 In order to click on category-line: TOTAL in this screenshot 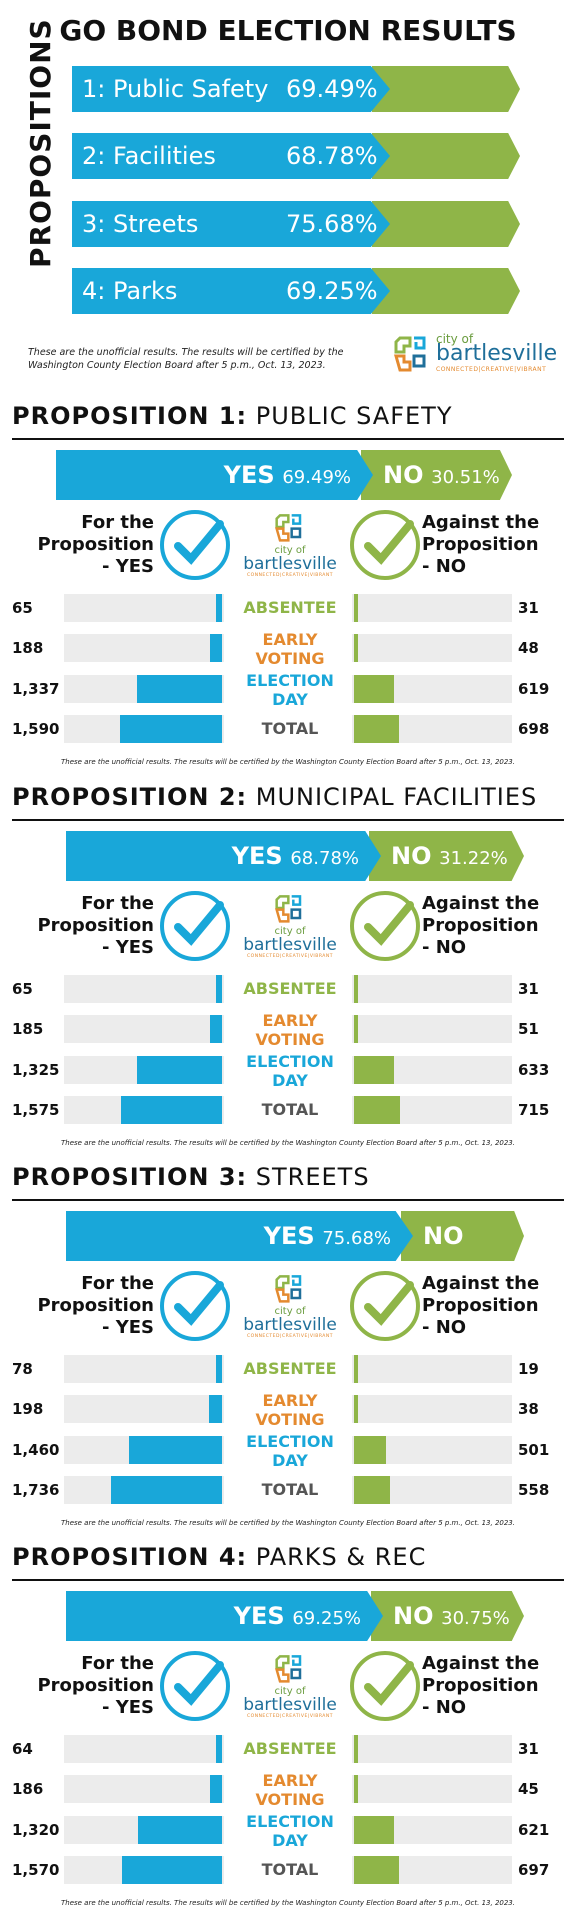, I will do `click(290, 1869)`.